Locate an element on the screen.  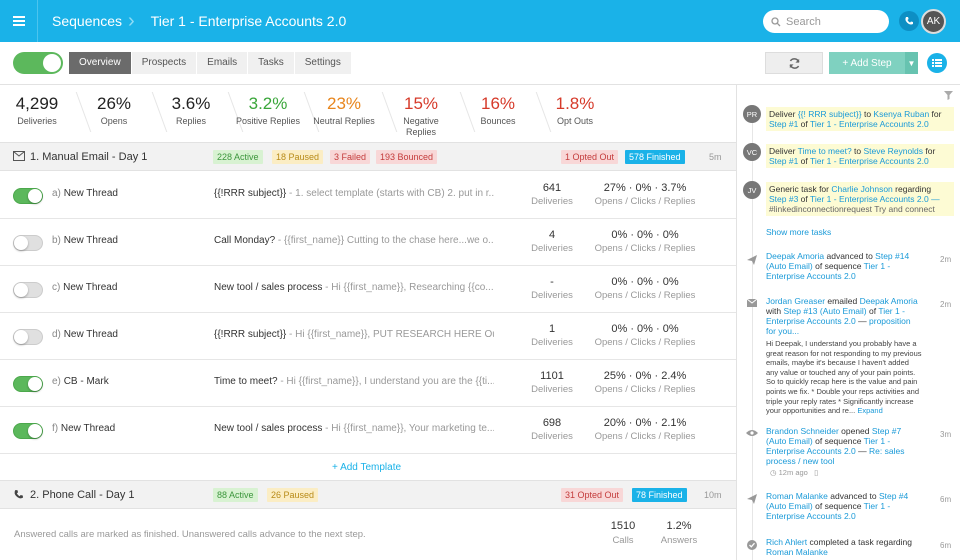
deliveries-value: 4 is located at coordinates (552, 235).